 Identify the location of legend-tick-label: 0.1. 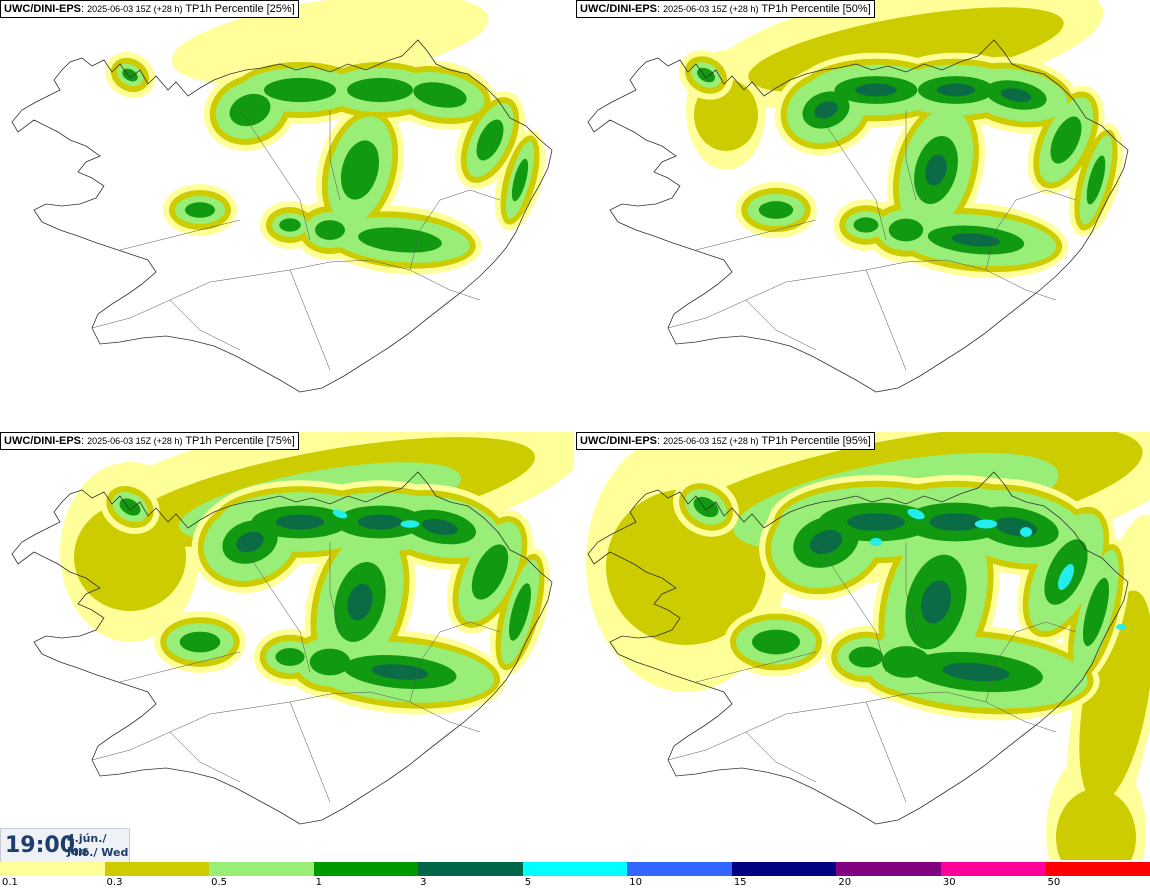
(10, 882).